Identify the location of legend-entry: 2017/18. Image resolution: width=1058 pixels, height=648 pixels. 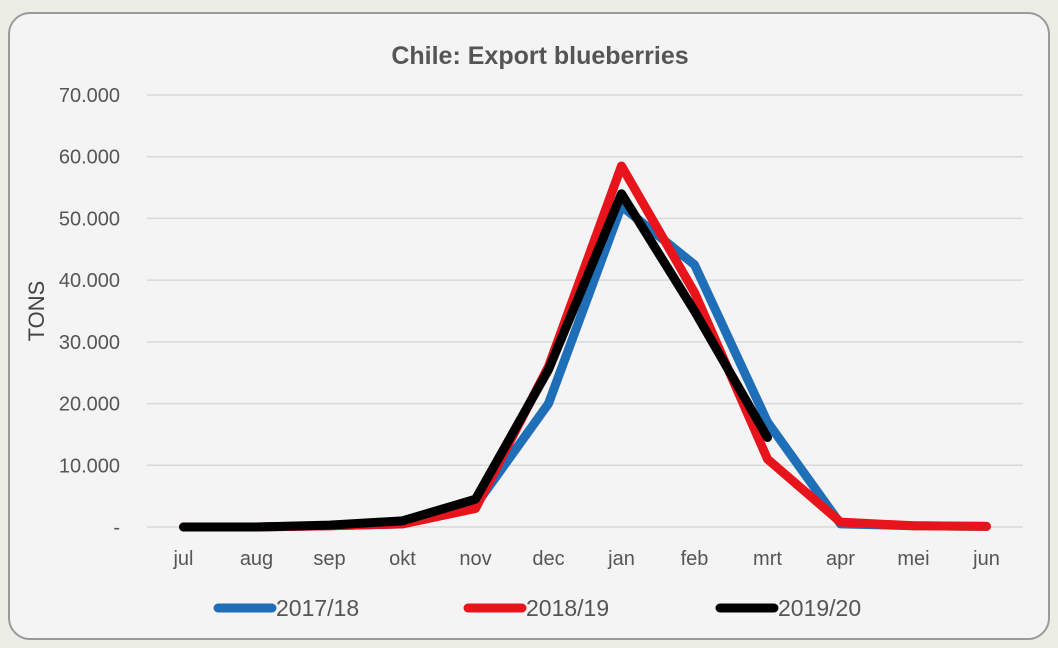
(286, 608).